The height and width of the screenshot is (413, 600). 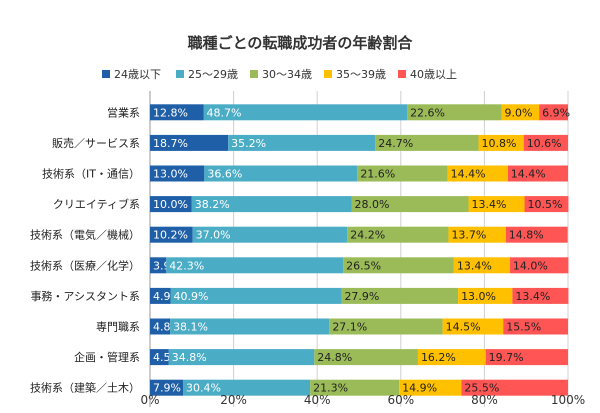 What do you see at coordinates (85, 265) in the screenshot?
I see `category-label: 技術系（医療／化学）` at bounding box center [85, 265].